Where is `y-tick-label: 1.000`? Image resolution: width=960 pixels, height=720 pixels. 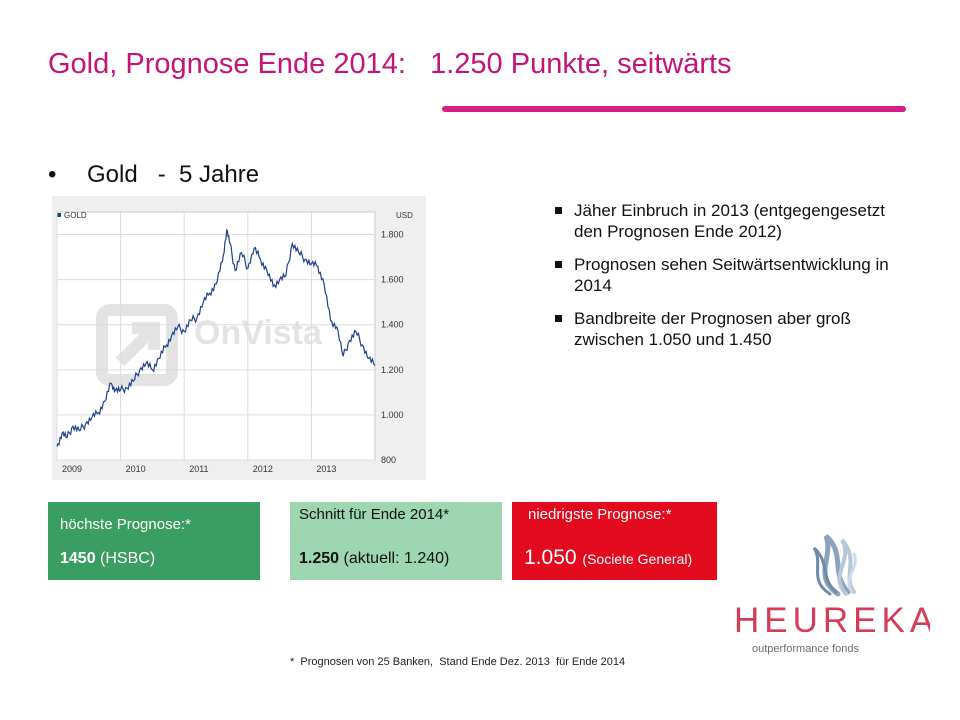
y-tick-label: 1.000 is located at coordinates (392, 415).